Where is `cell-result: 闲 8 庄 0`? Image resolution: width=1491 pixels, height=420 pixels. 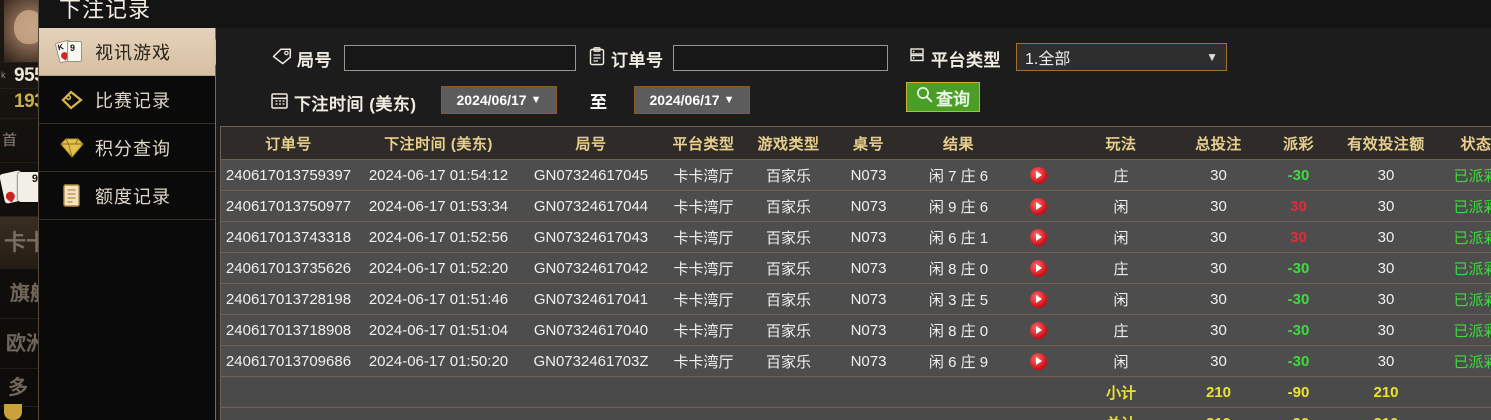 cell-result: 闲 8 庄 0 is located at coordinates (958, 330).